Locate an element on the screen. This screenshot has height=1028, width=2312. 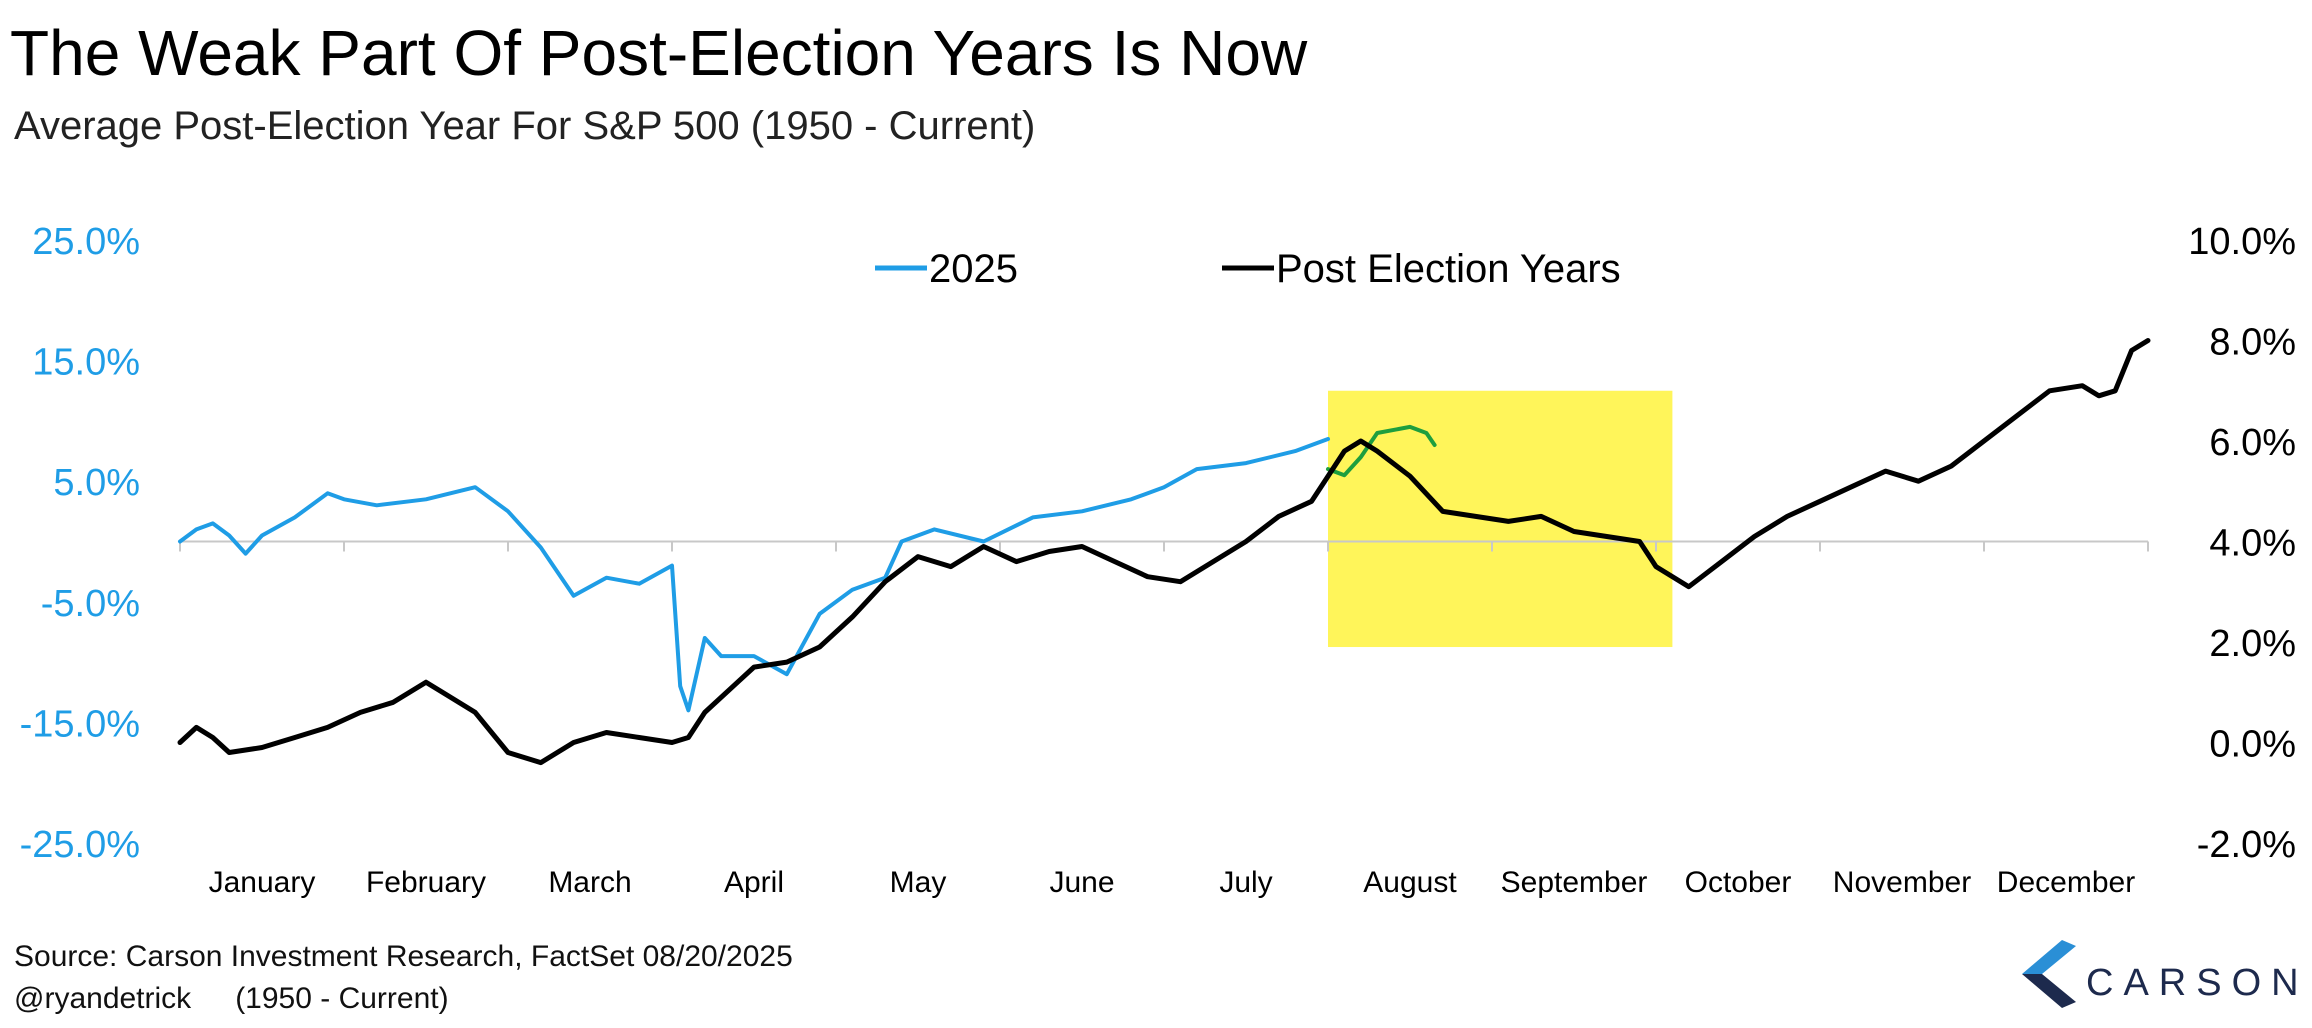
x-tick-label: November is located at coordinates (1902, 882).